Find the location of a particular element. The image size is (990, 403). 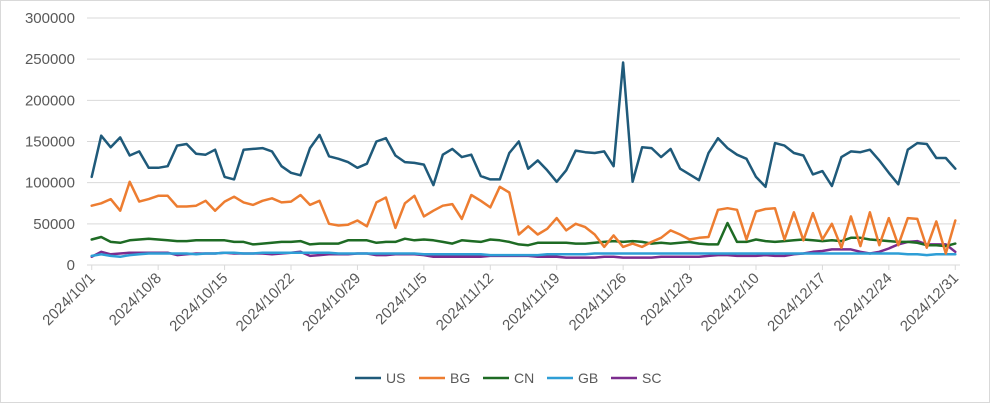

legend-item-cn: CN is located at coordinates (508, 378).